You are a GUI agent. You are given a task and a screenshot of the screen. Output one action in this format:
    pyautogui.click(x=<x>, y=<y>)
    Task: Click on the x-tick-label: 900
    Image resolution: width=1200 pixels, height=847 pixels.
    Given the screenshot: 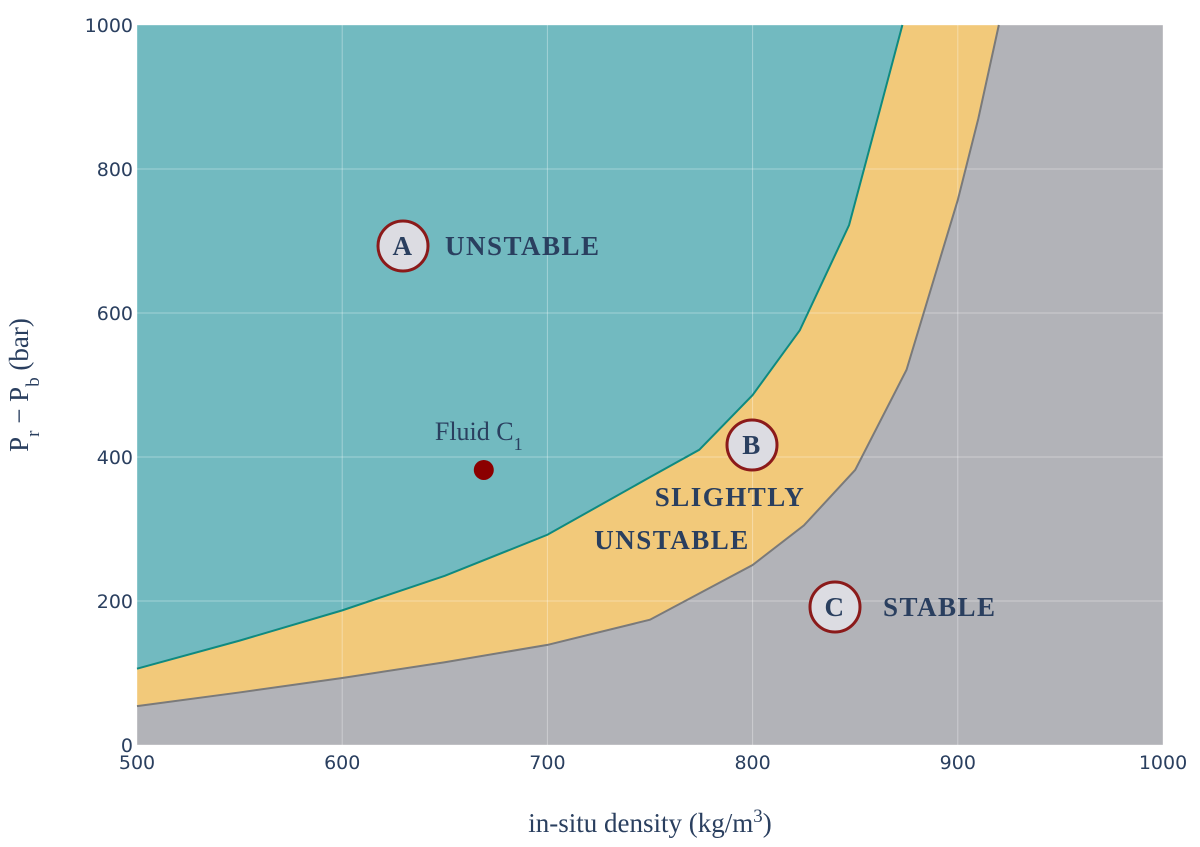 What is the action you would take?
    pyautogui.click(x=958, y=763)
    